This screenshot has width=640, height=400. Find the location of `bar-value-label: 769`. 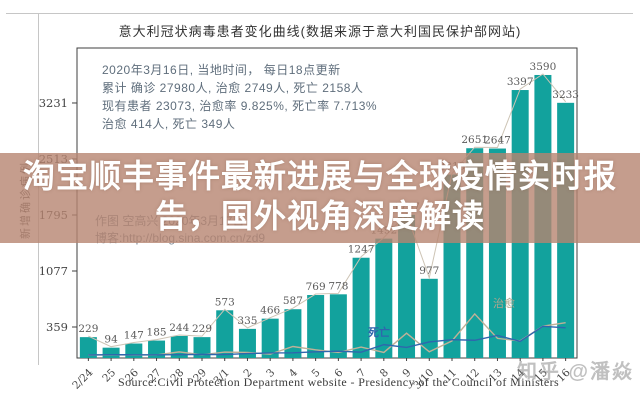

bar-value-label: 769 is located at coordinates (316, 287).